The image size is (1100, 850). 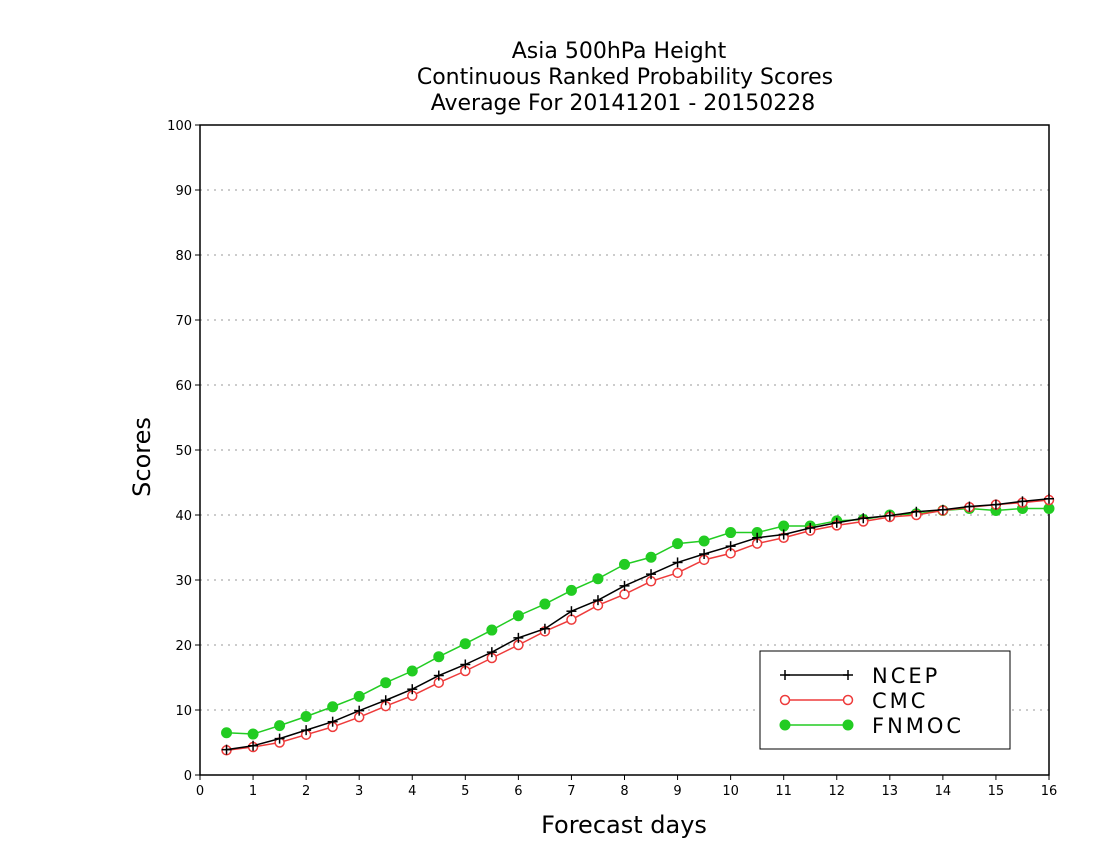 I want to click on point-ncep-14.5, so click(x=969, y=506).